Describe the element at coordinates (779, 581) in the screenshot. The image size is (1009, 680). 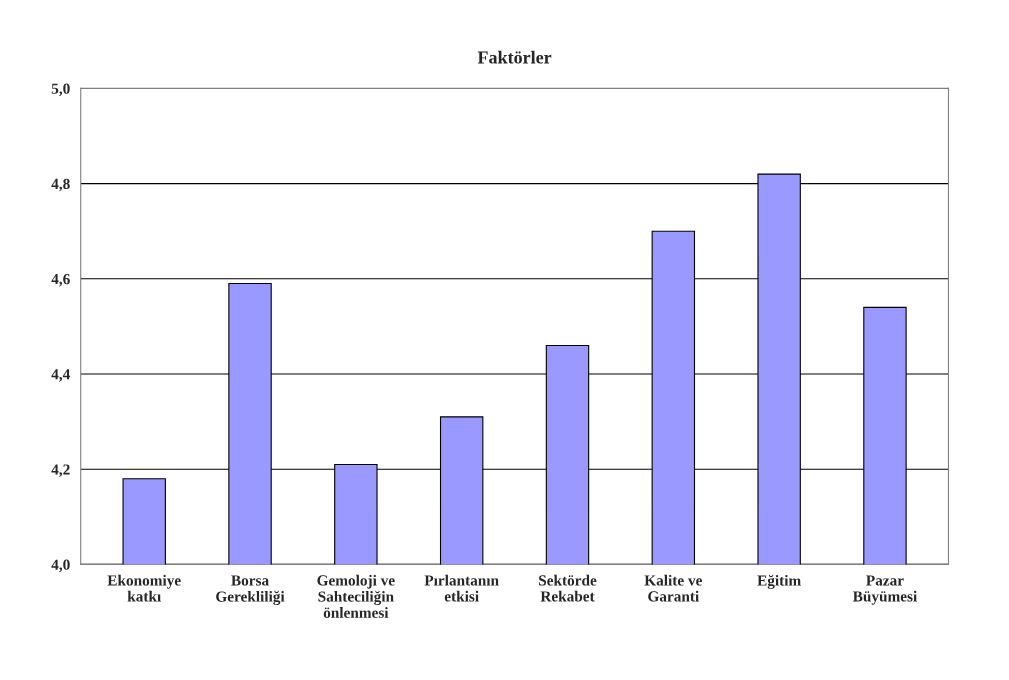
I see `x-tick-label: Eğitim` at that location.